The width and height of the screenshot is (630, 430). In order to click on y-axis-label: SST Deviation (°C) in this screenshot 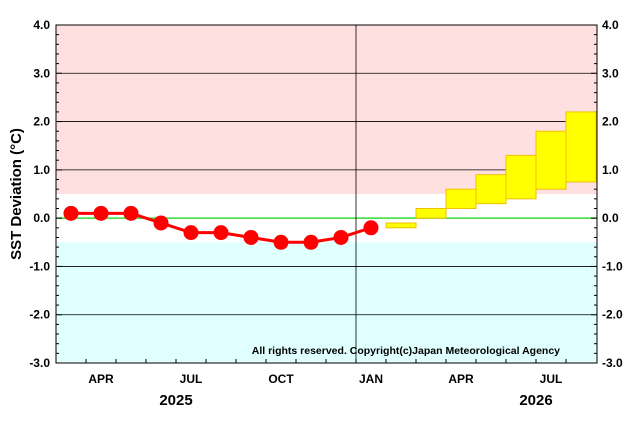, I will do `click(16, 194)`.